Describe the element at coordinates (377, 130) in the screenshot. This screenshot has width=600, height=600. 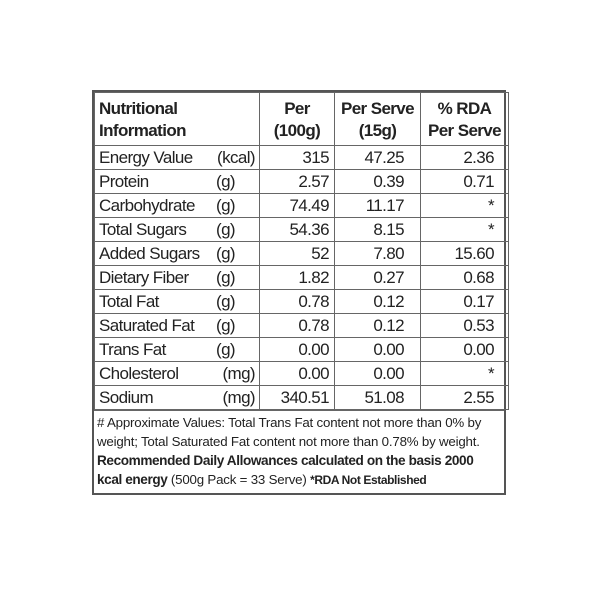
I see `header-line: (15g)` at that location.